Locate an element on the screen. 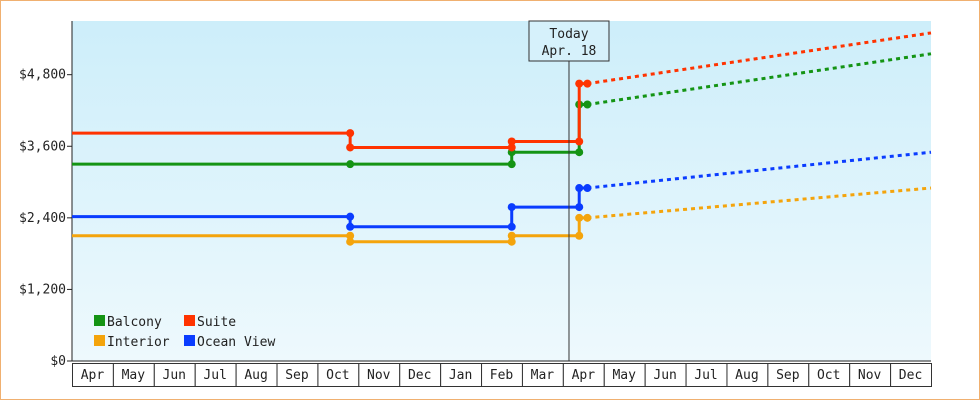 Image resolution: width=980 pixels, height=401 pixels. today-date: Apr. 18 is located at coordinates (569, 51).